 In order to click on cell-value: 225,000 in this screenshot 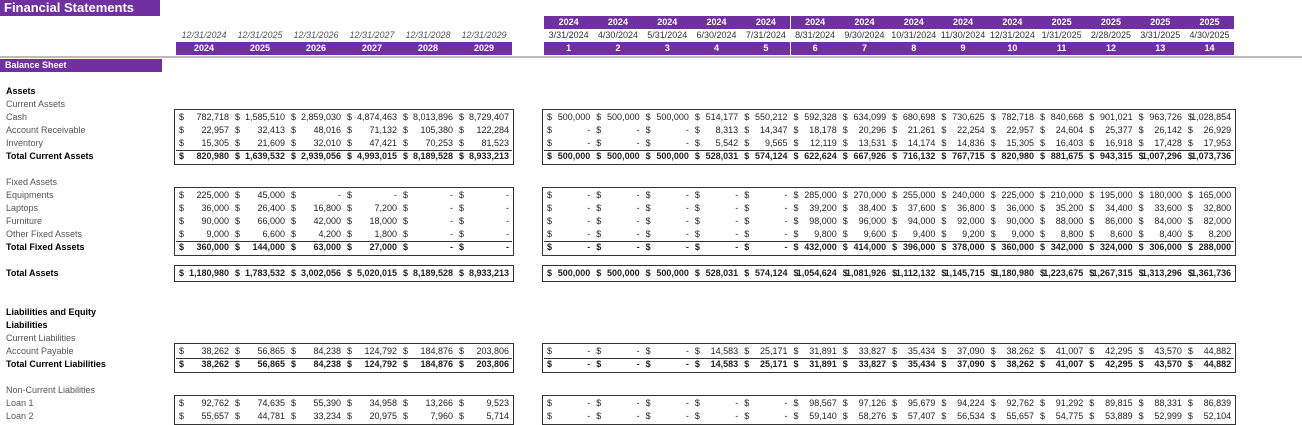, I will do `click(212, 195)`.